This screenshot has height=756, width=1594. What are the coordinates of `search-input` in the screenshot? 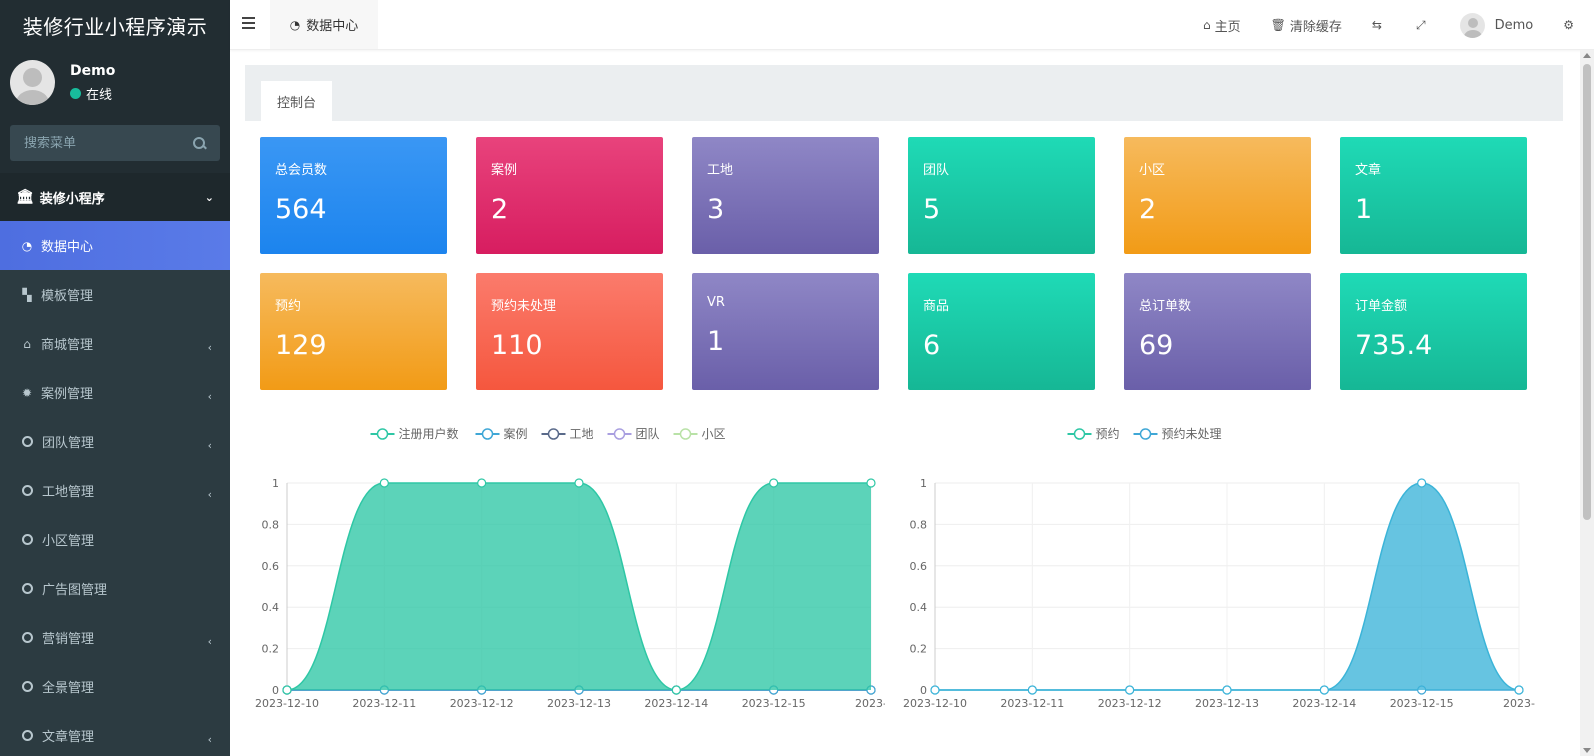 It's located at (99, 143).